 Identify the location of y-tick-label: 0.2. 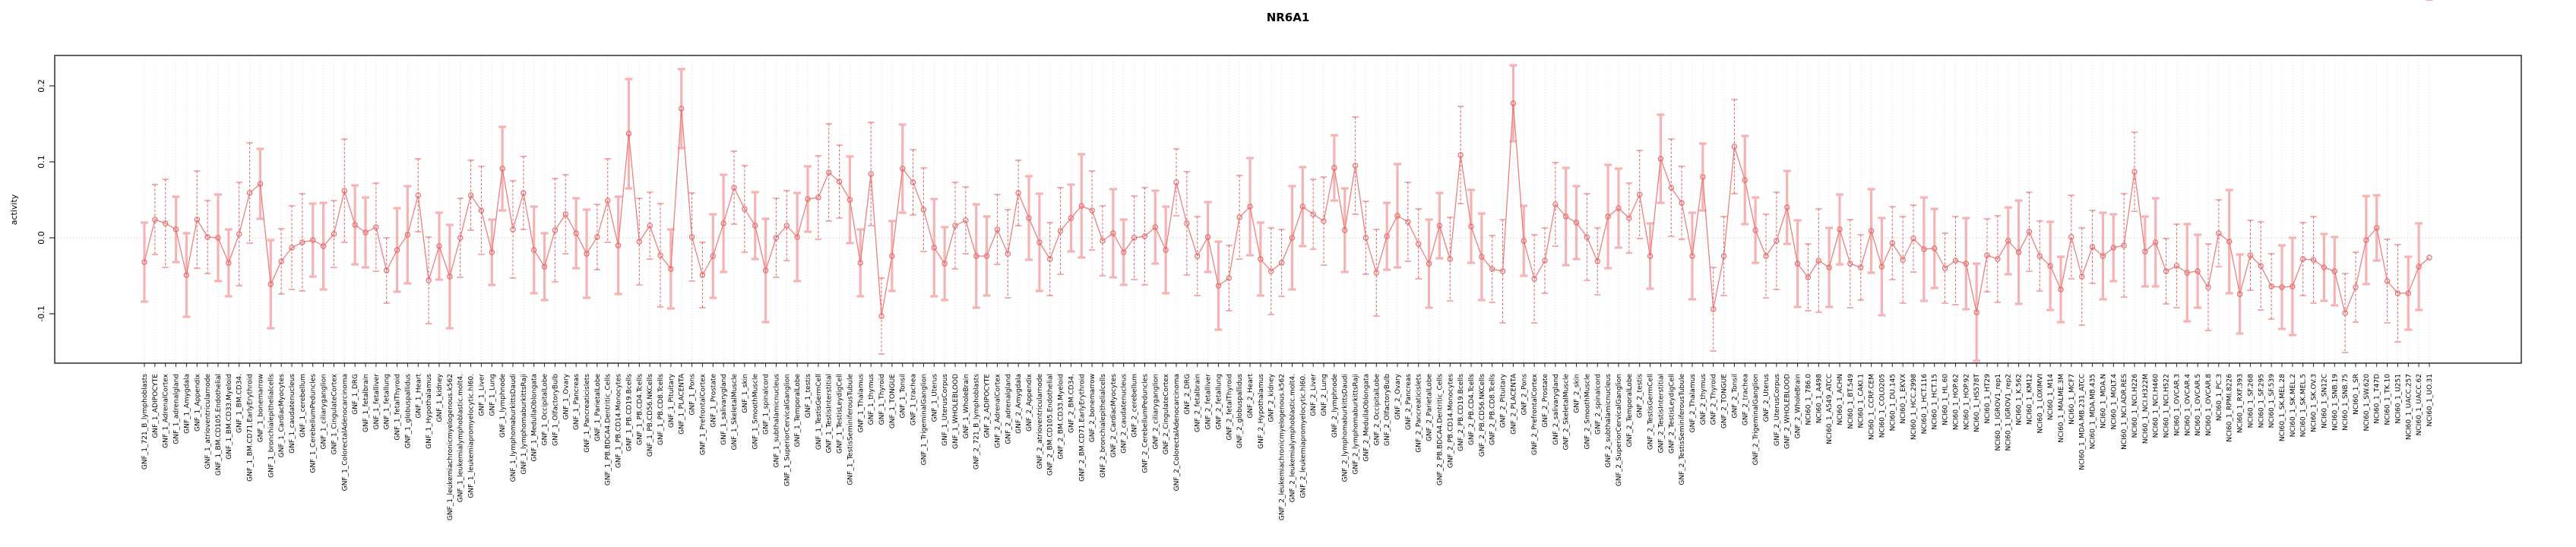
(41, 86).